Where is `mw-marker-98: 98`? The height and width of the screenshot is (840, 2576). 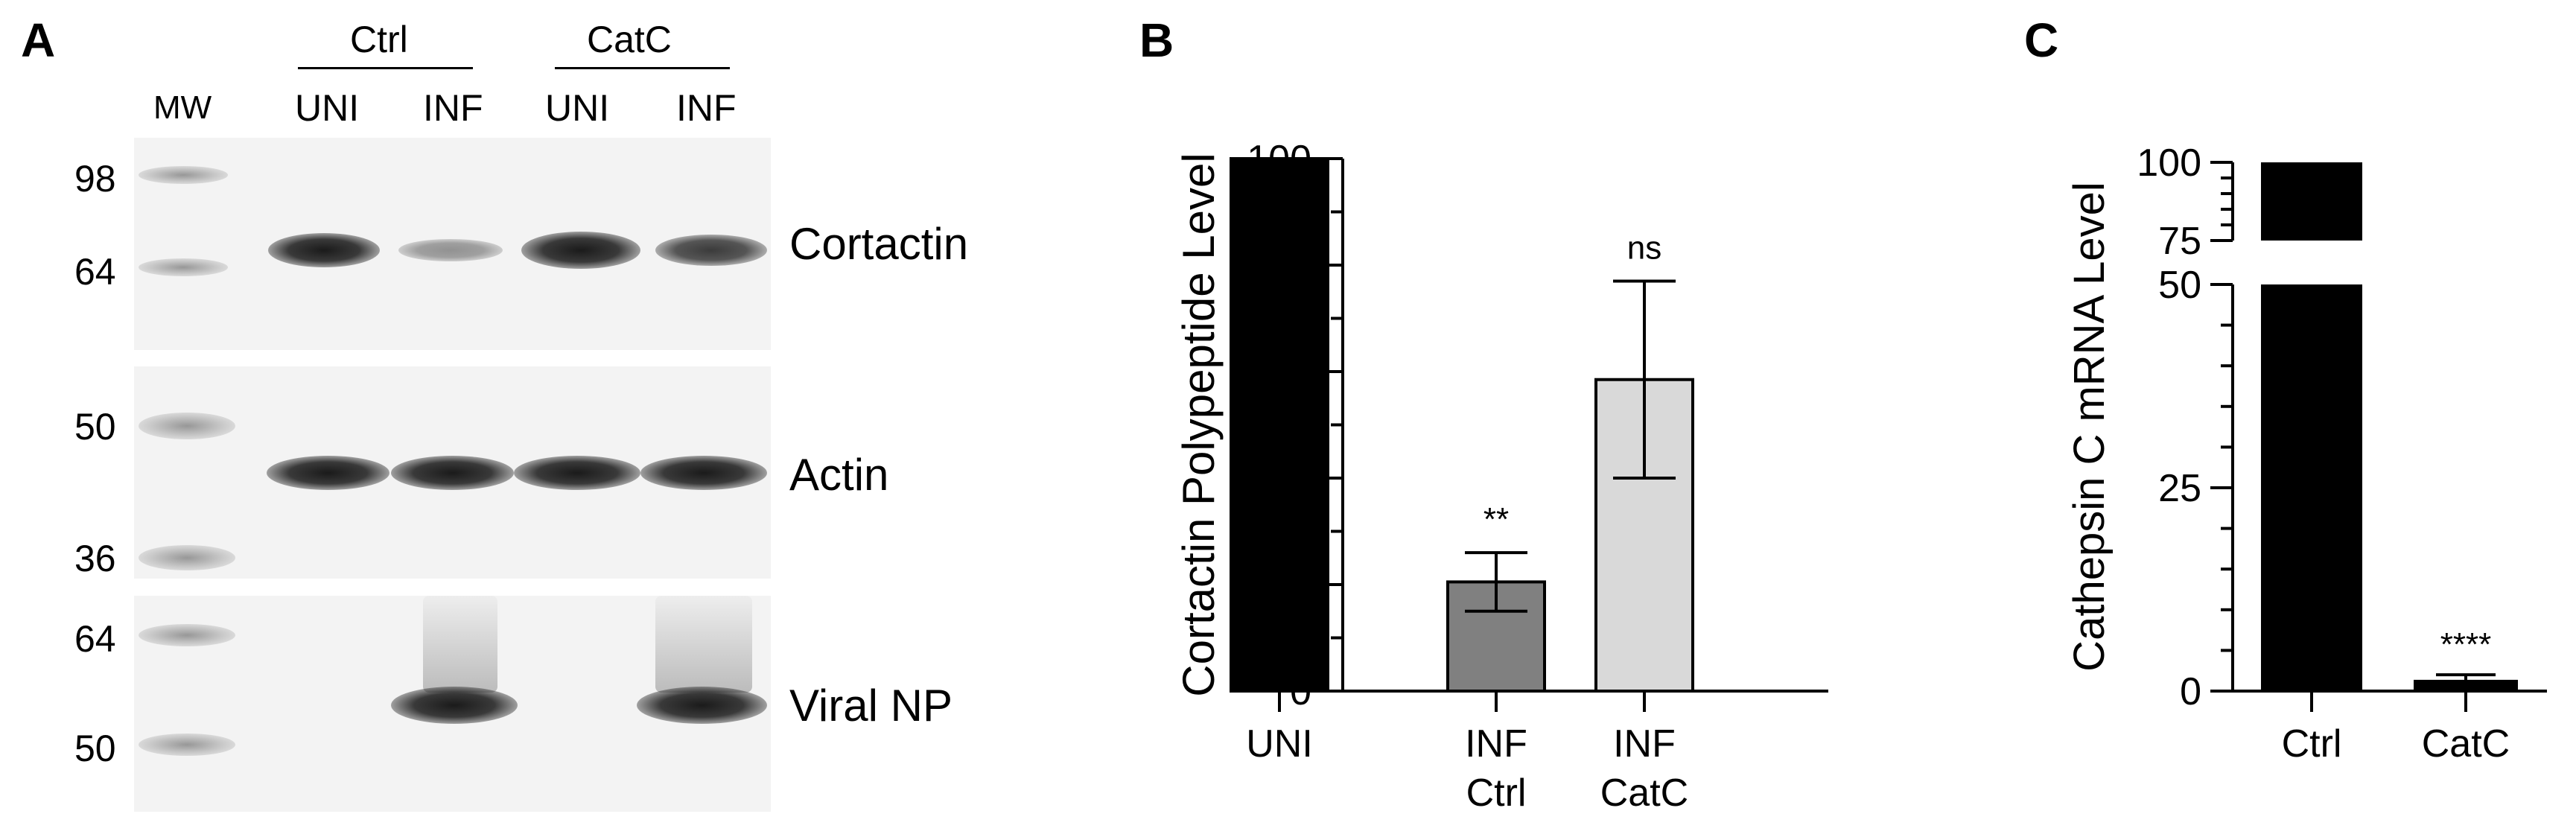 mw-marker-98: 98 is located at coordinates (95, 179).